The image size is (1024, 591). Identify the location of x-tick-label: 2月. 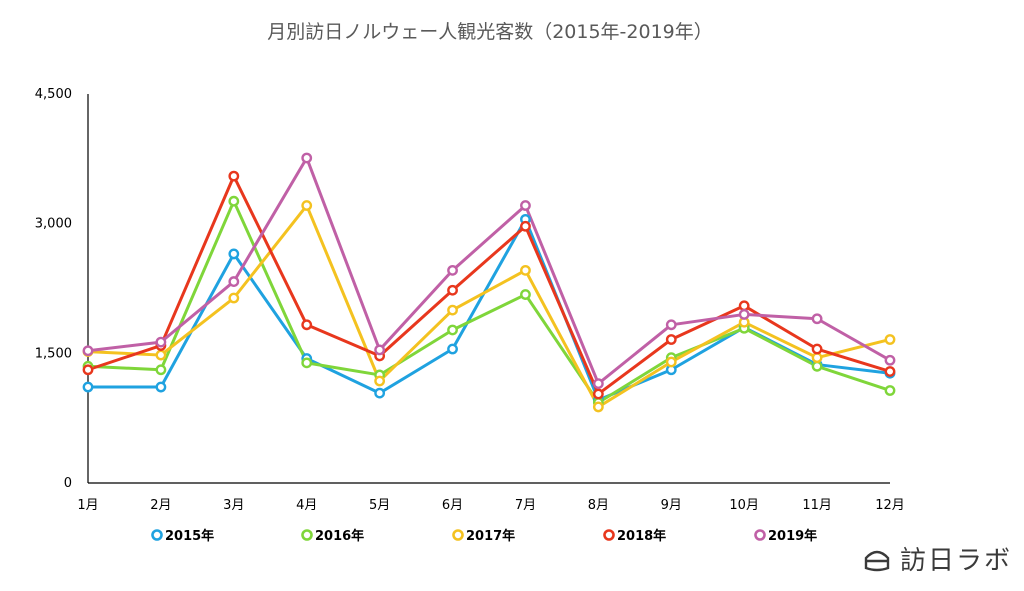
(160, 505).